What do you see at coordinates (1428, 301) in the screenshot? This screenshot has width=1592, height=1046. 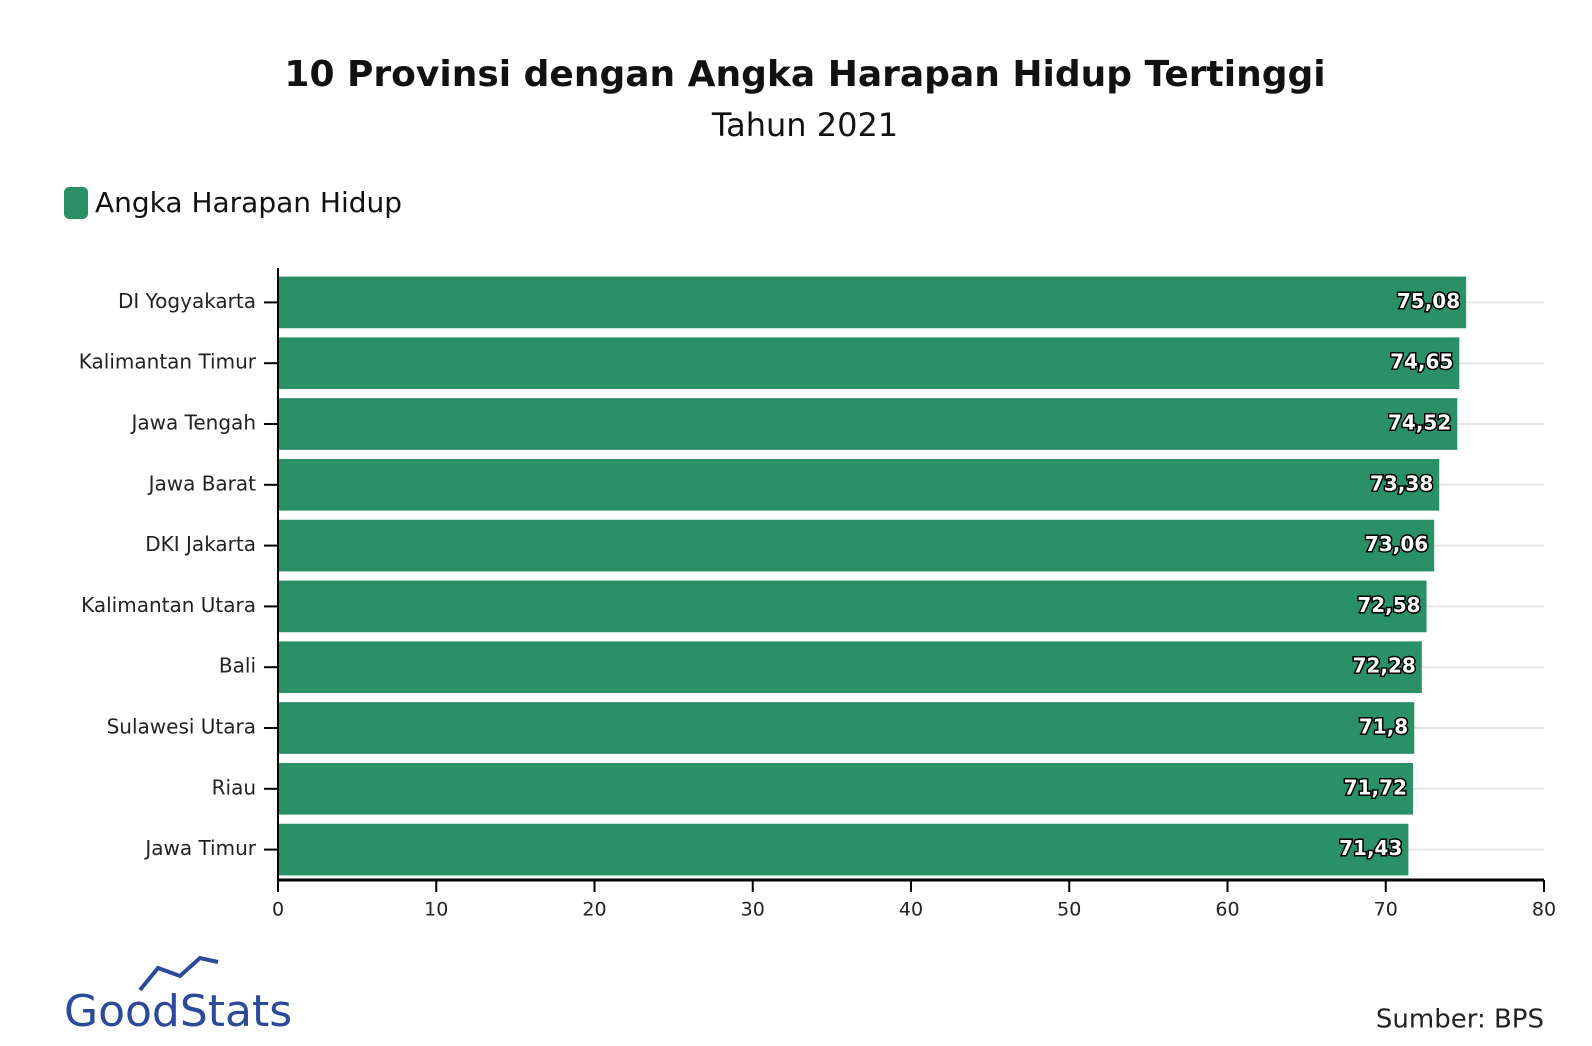 I see `value-label: 75,08` at bounding box center [1428, 301].